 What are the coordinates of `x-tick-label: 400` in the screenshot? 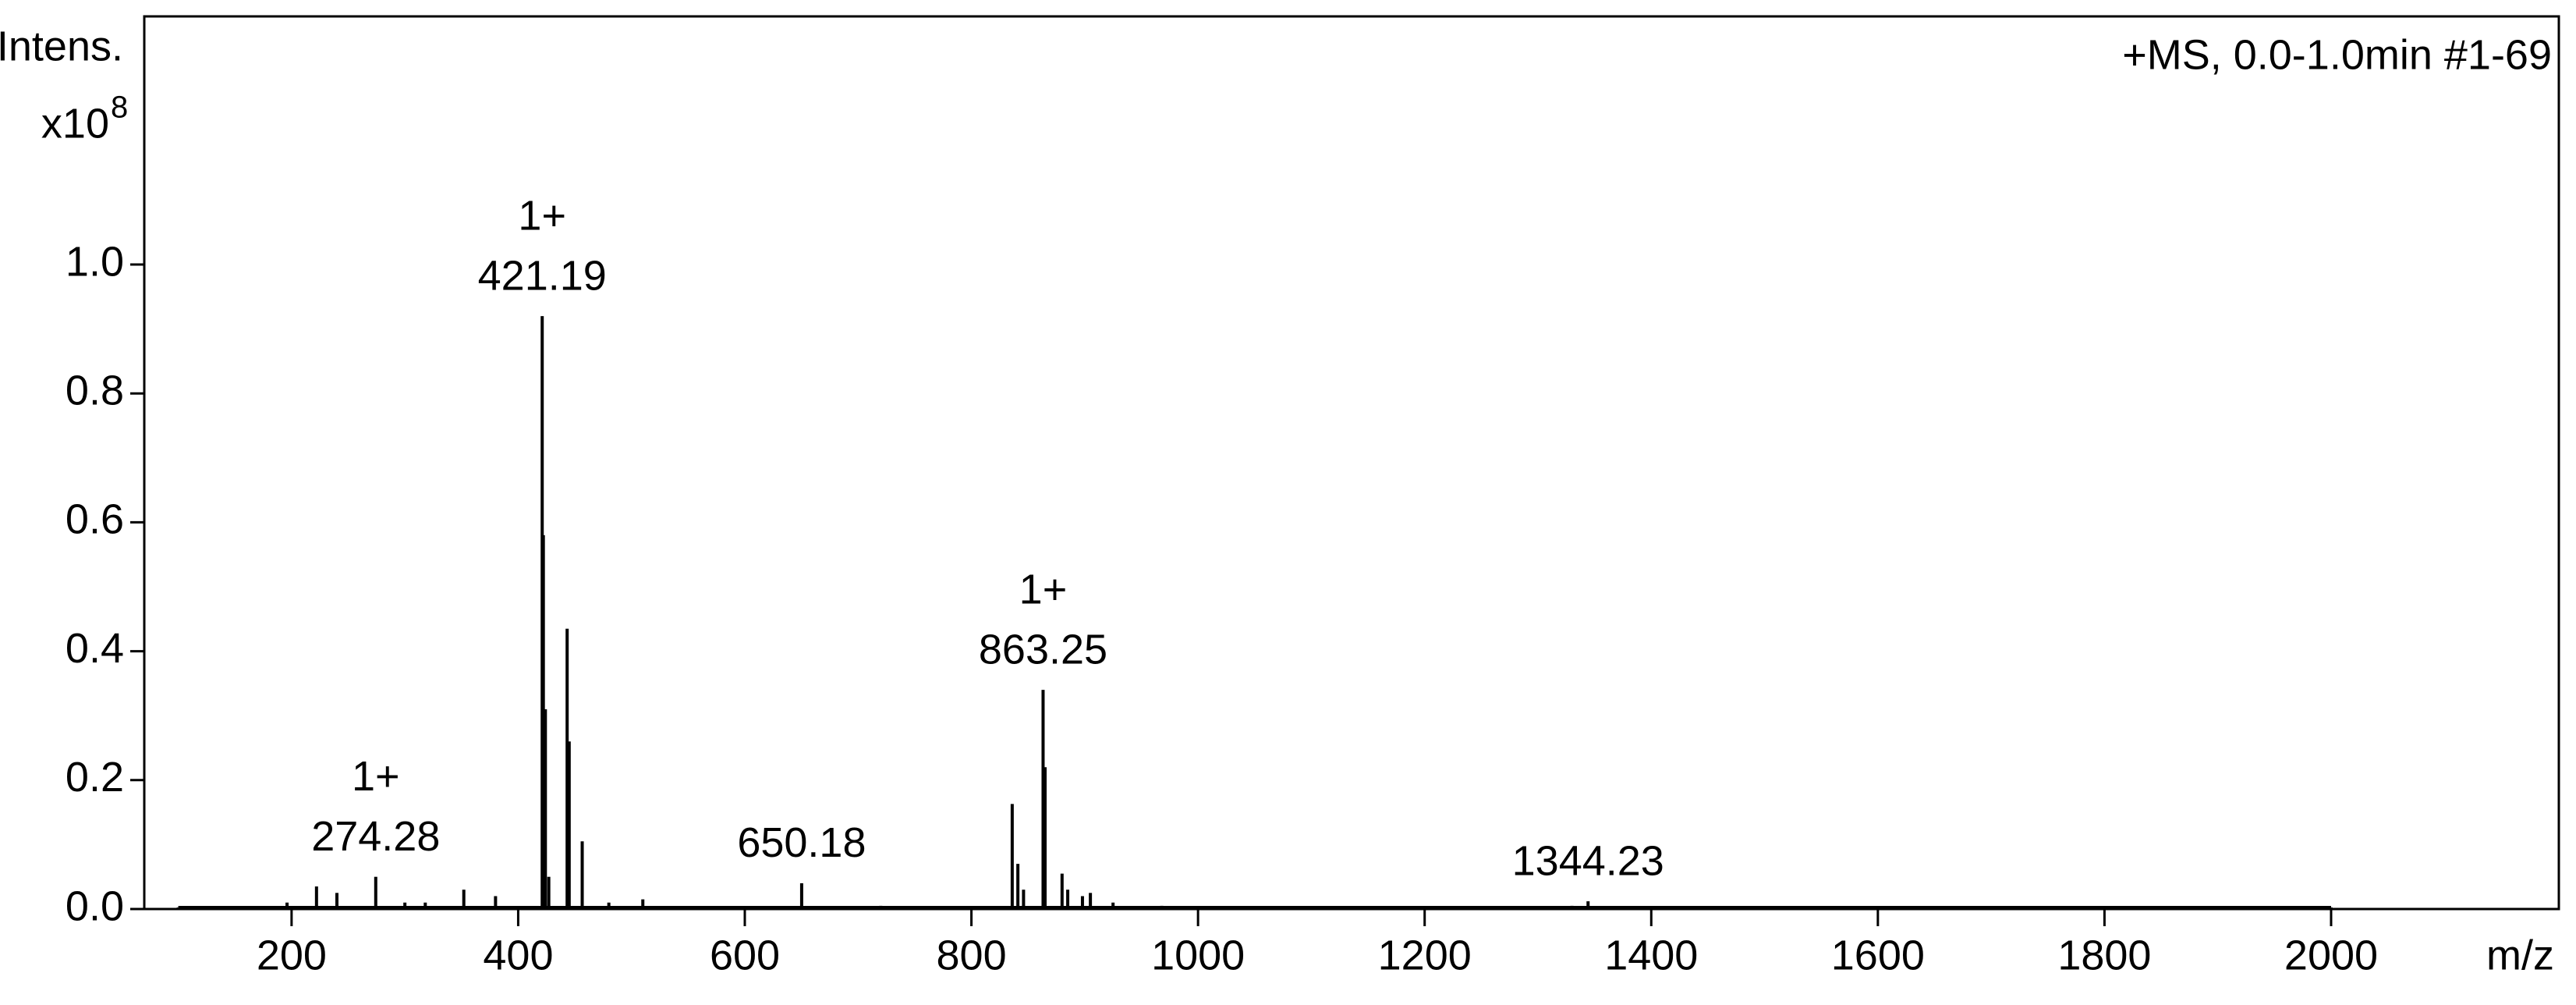 It's located at (518, 955).